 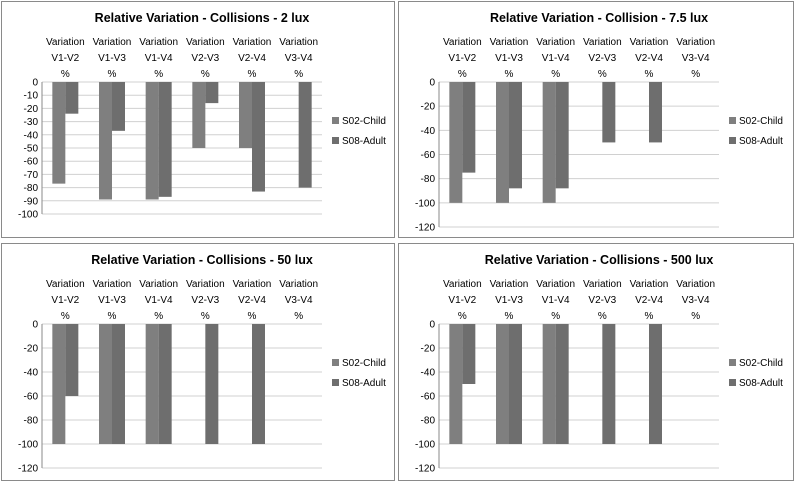 What do you see at coordinates (31, 175) in the screenshot?
I see `y-tick-label: -70` at bounding box center [31, 175].